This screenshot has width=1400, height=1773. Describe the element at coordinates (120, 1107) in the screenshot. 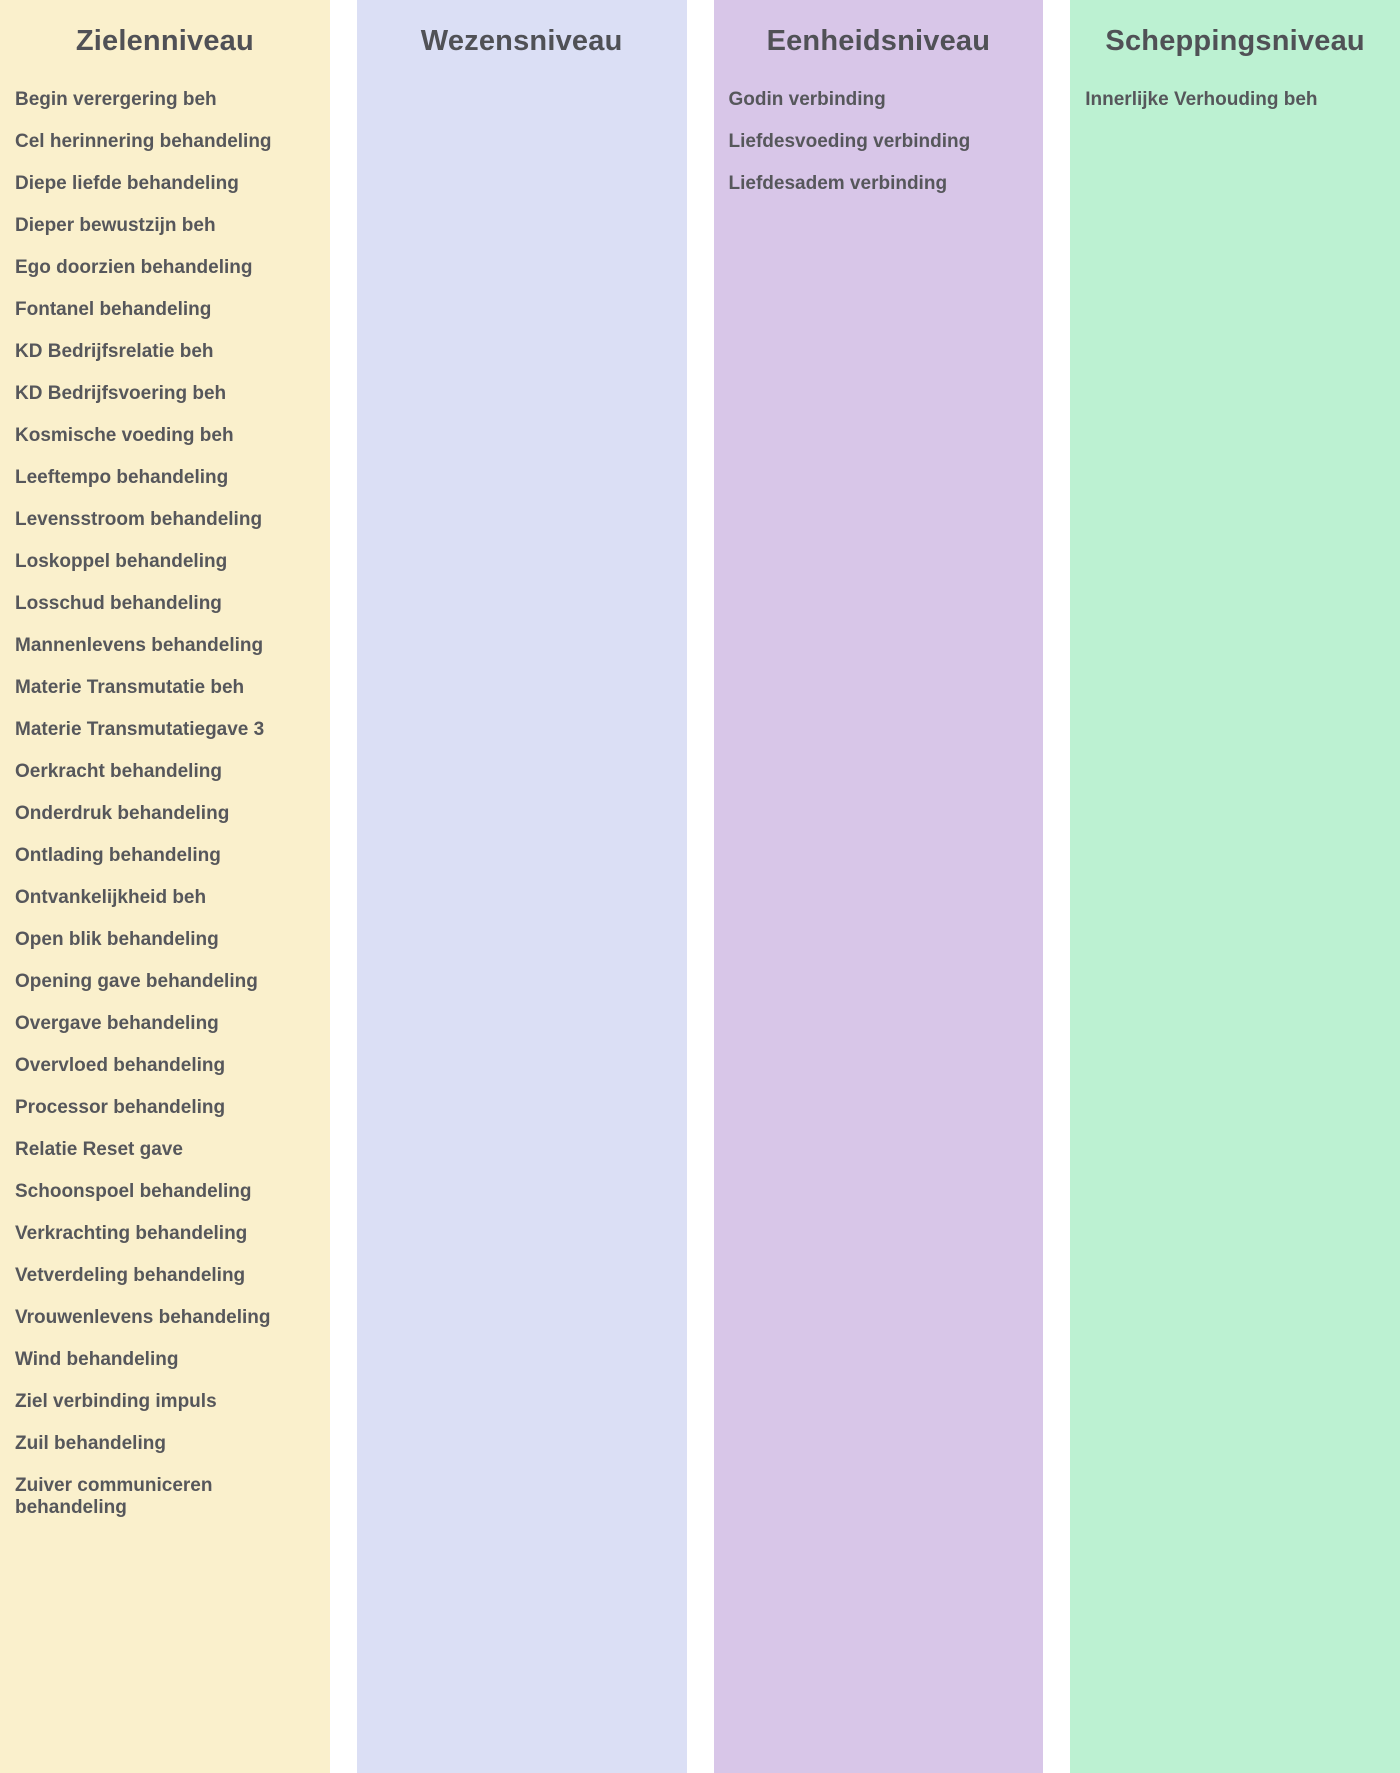

I see `list-item: Processor behandeling` at that location.